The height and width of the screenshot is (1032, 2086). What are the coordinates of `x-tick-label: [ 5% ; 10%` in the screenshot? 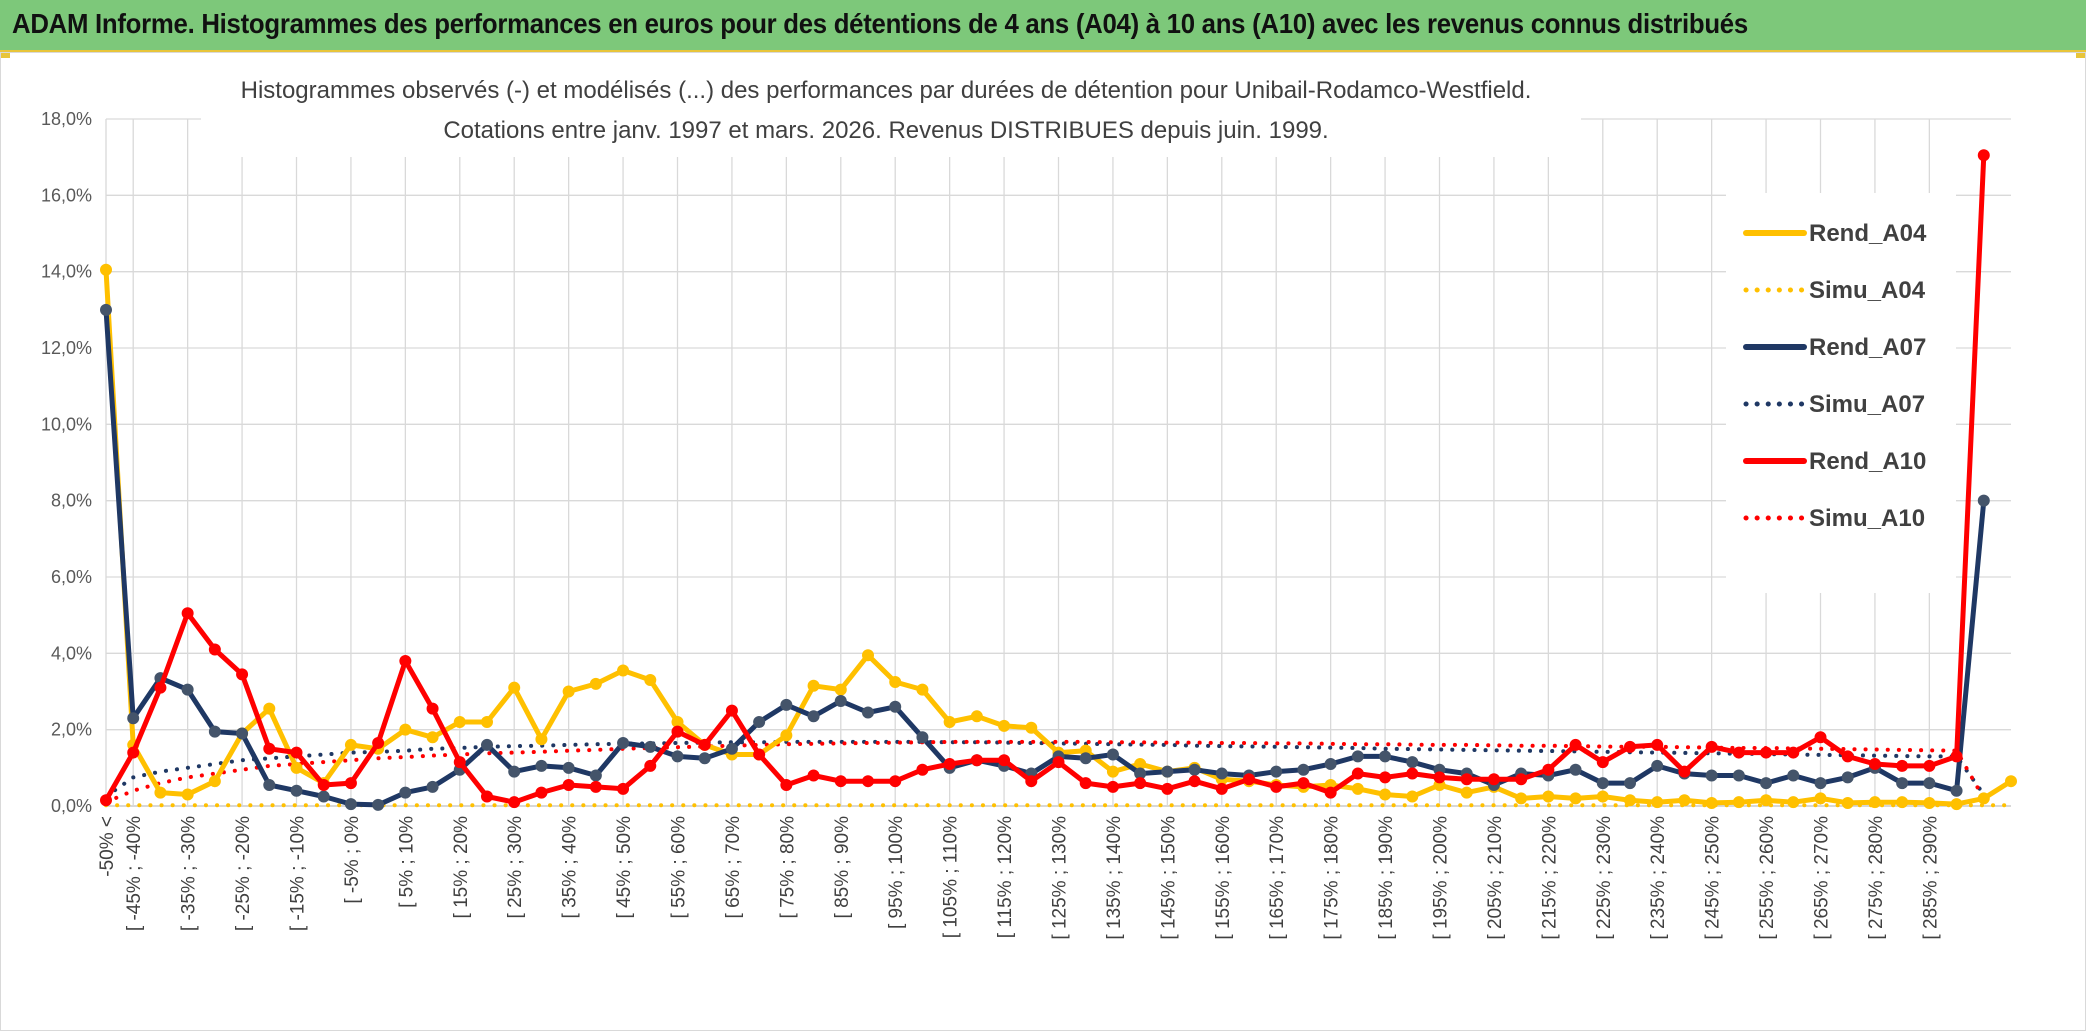 It's located at (406, 862).